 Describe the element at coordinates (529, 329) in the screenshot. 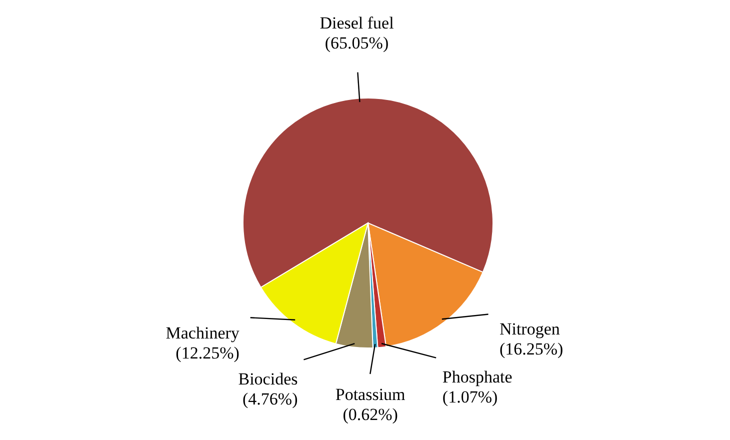

I see `slice-label: Nitrogen` at that location.